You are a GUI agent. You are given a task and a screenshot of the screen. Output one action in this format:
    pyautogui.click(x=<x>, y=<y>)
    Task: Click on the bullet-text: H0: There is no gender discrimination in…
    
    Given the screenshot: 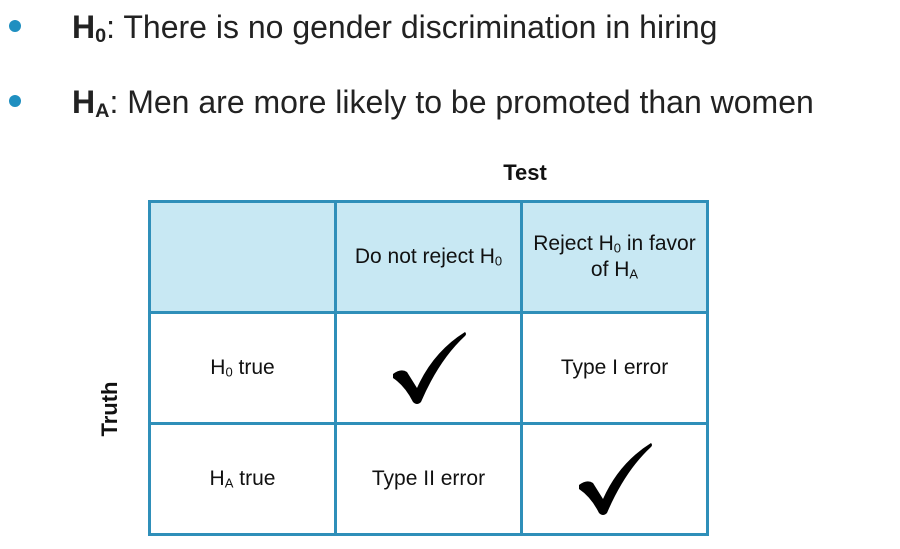 What is the action you would take?
    pyautogui.click(x=394, y=27)
    